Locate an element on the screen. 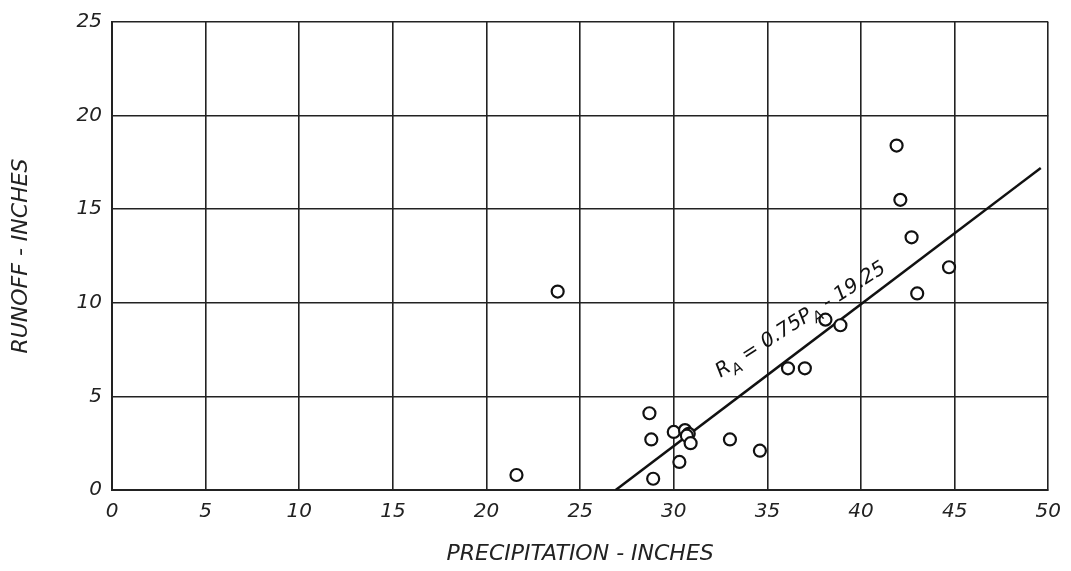  x-tick-label: 45 is located at coordinates (954, 510).